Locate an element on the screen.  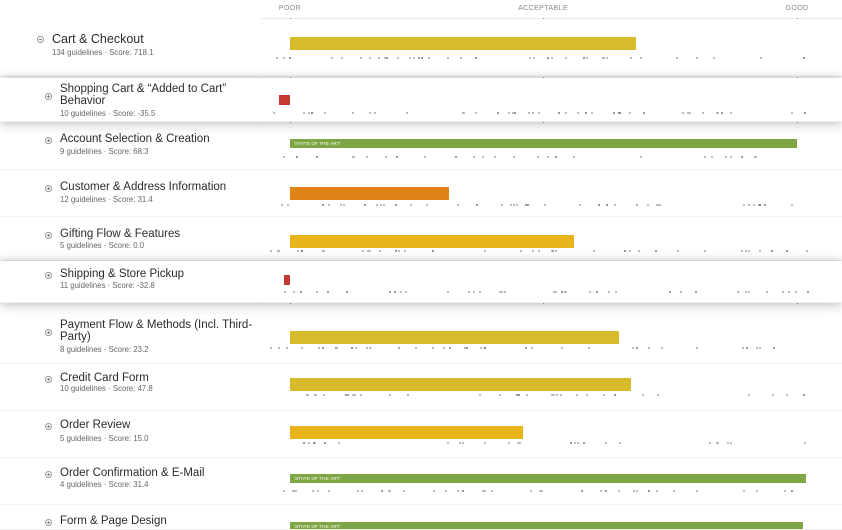
collapse-icon is located at coordinates (40, 39).